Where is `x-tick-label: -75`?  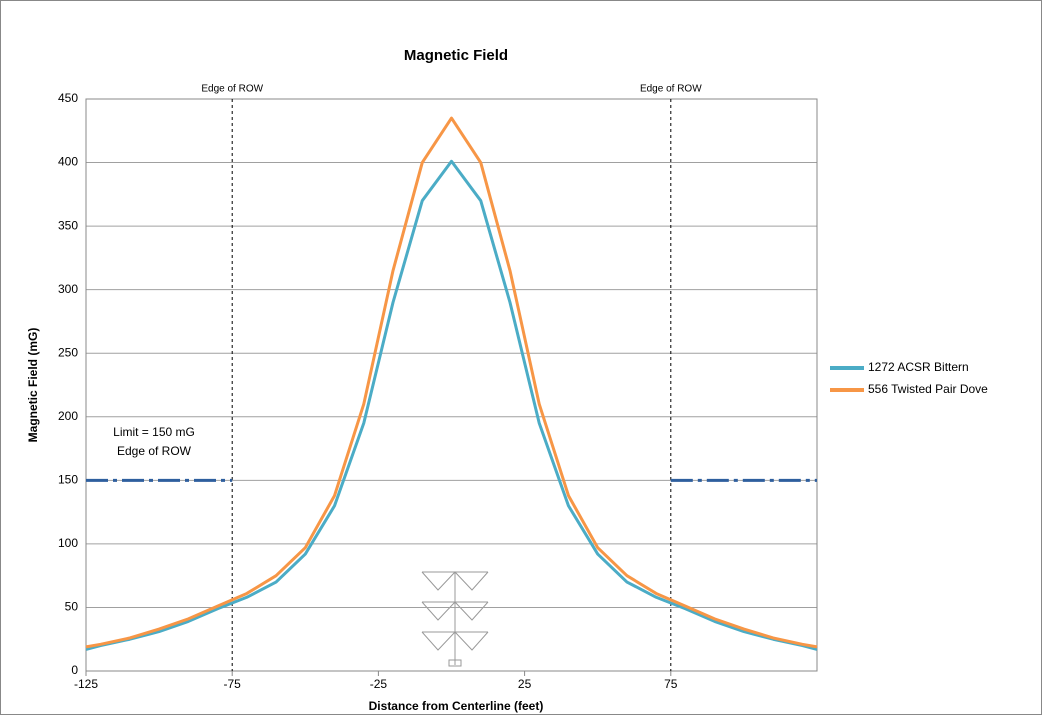 x-tick-label: -75 is located at coordinates (233, 684).